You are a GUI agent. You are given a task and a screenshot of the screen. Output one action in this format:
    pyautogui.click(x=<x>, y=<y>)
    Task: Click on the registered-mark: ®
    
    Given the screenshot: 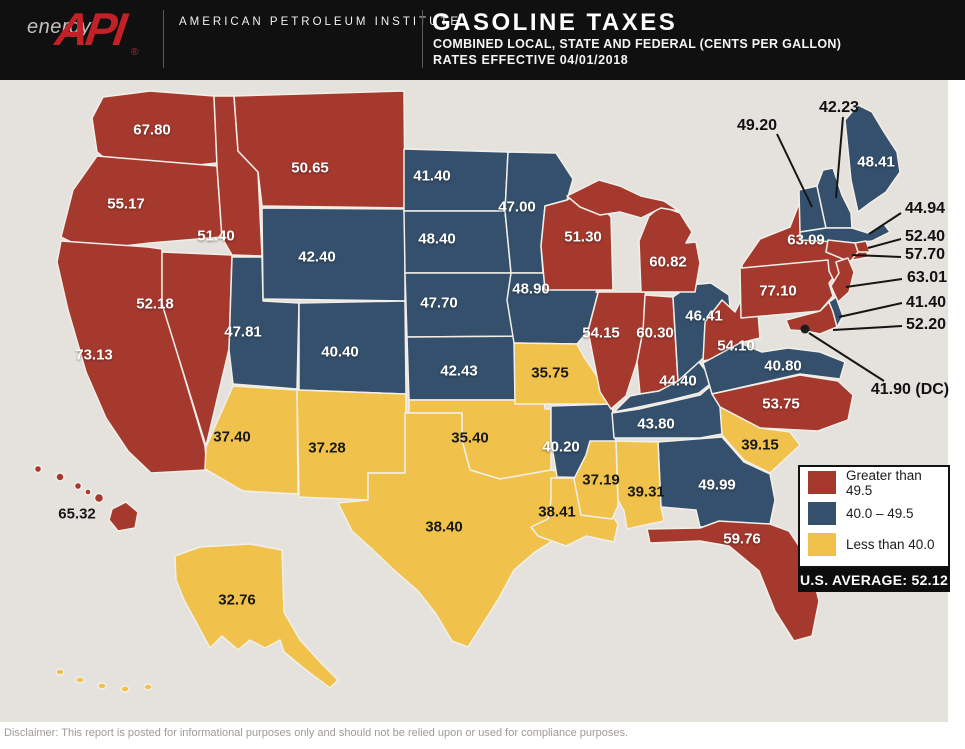 What is the action you would take?
    pyautogui.click(x=135, y=52)
    